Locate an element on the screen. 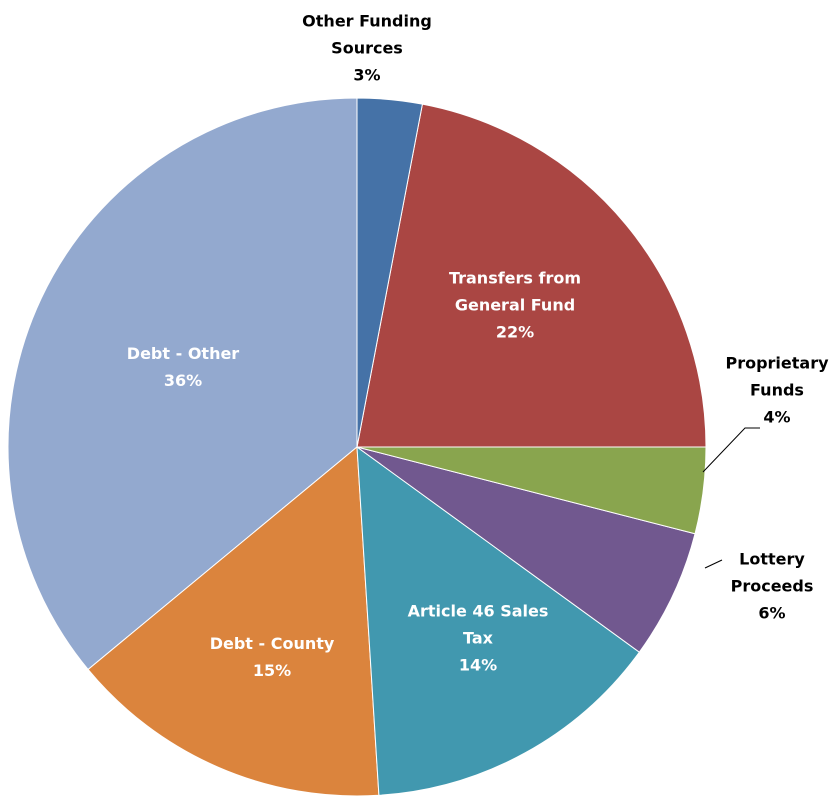  slice-label: Debt - Other 36% is located at coordinates (183, 367).